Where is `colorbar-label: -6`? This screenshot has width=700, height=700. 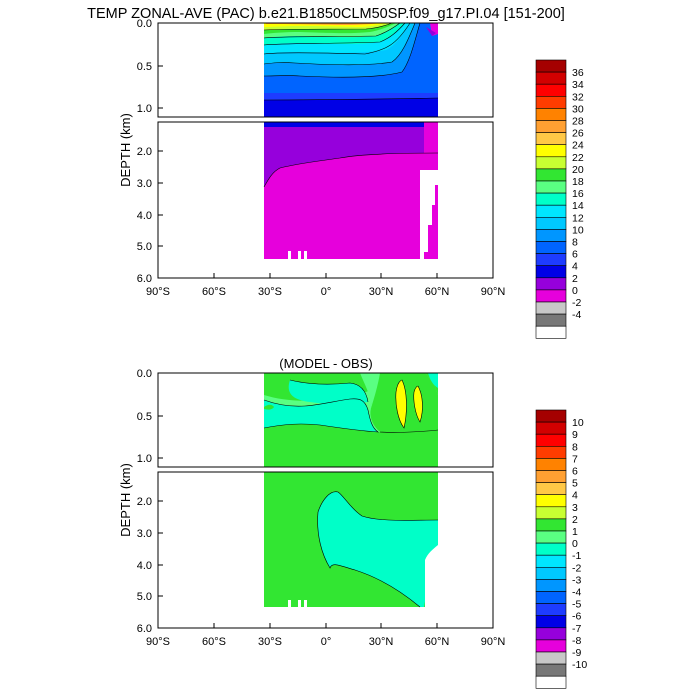
colorbar-label: -6 is located at coordinates (576, 617).